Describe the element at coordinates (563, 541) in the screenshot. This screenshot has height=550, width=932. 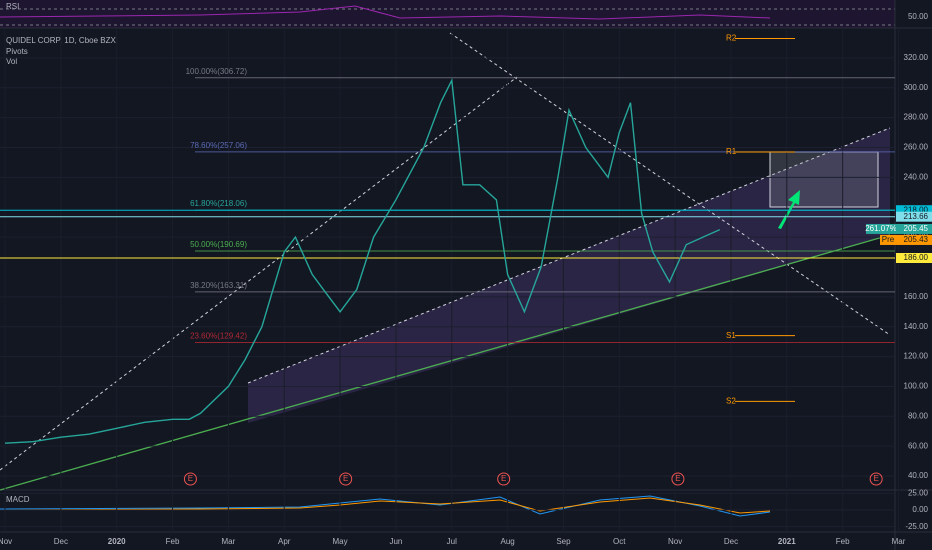
I see `x-tick-label: Sep` at that location.